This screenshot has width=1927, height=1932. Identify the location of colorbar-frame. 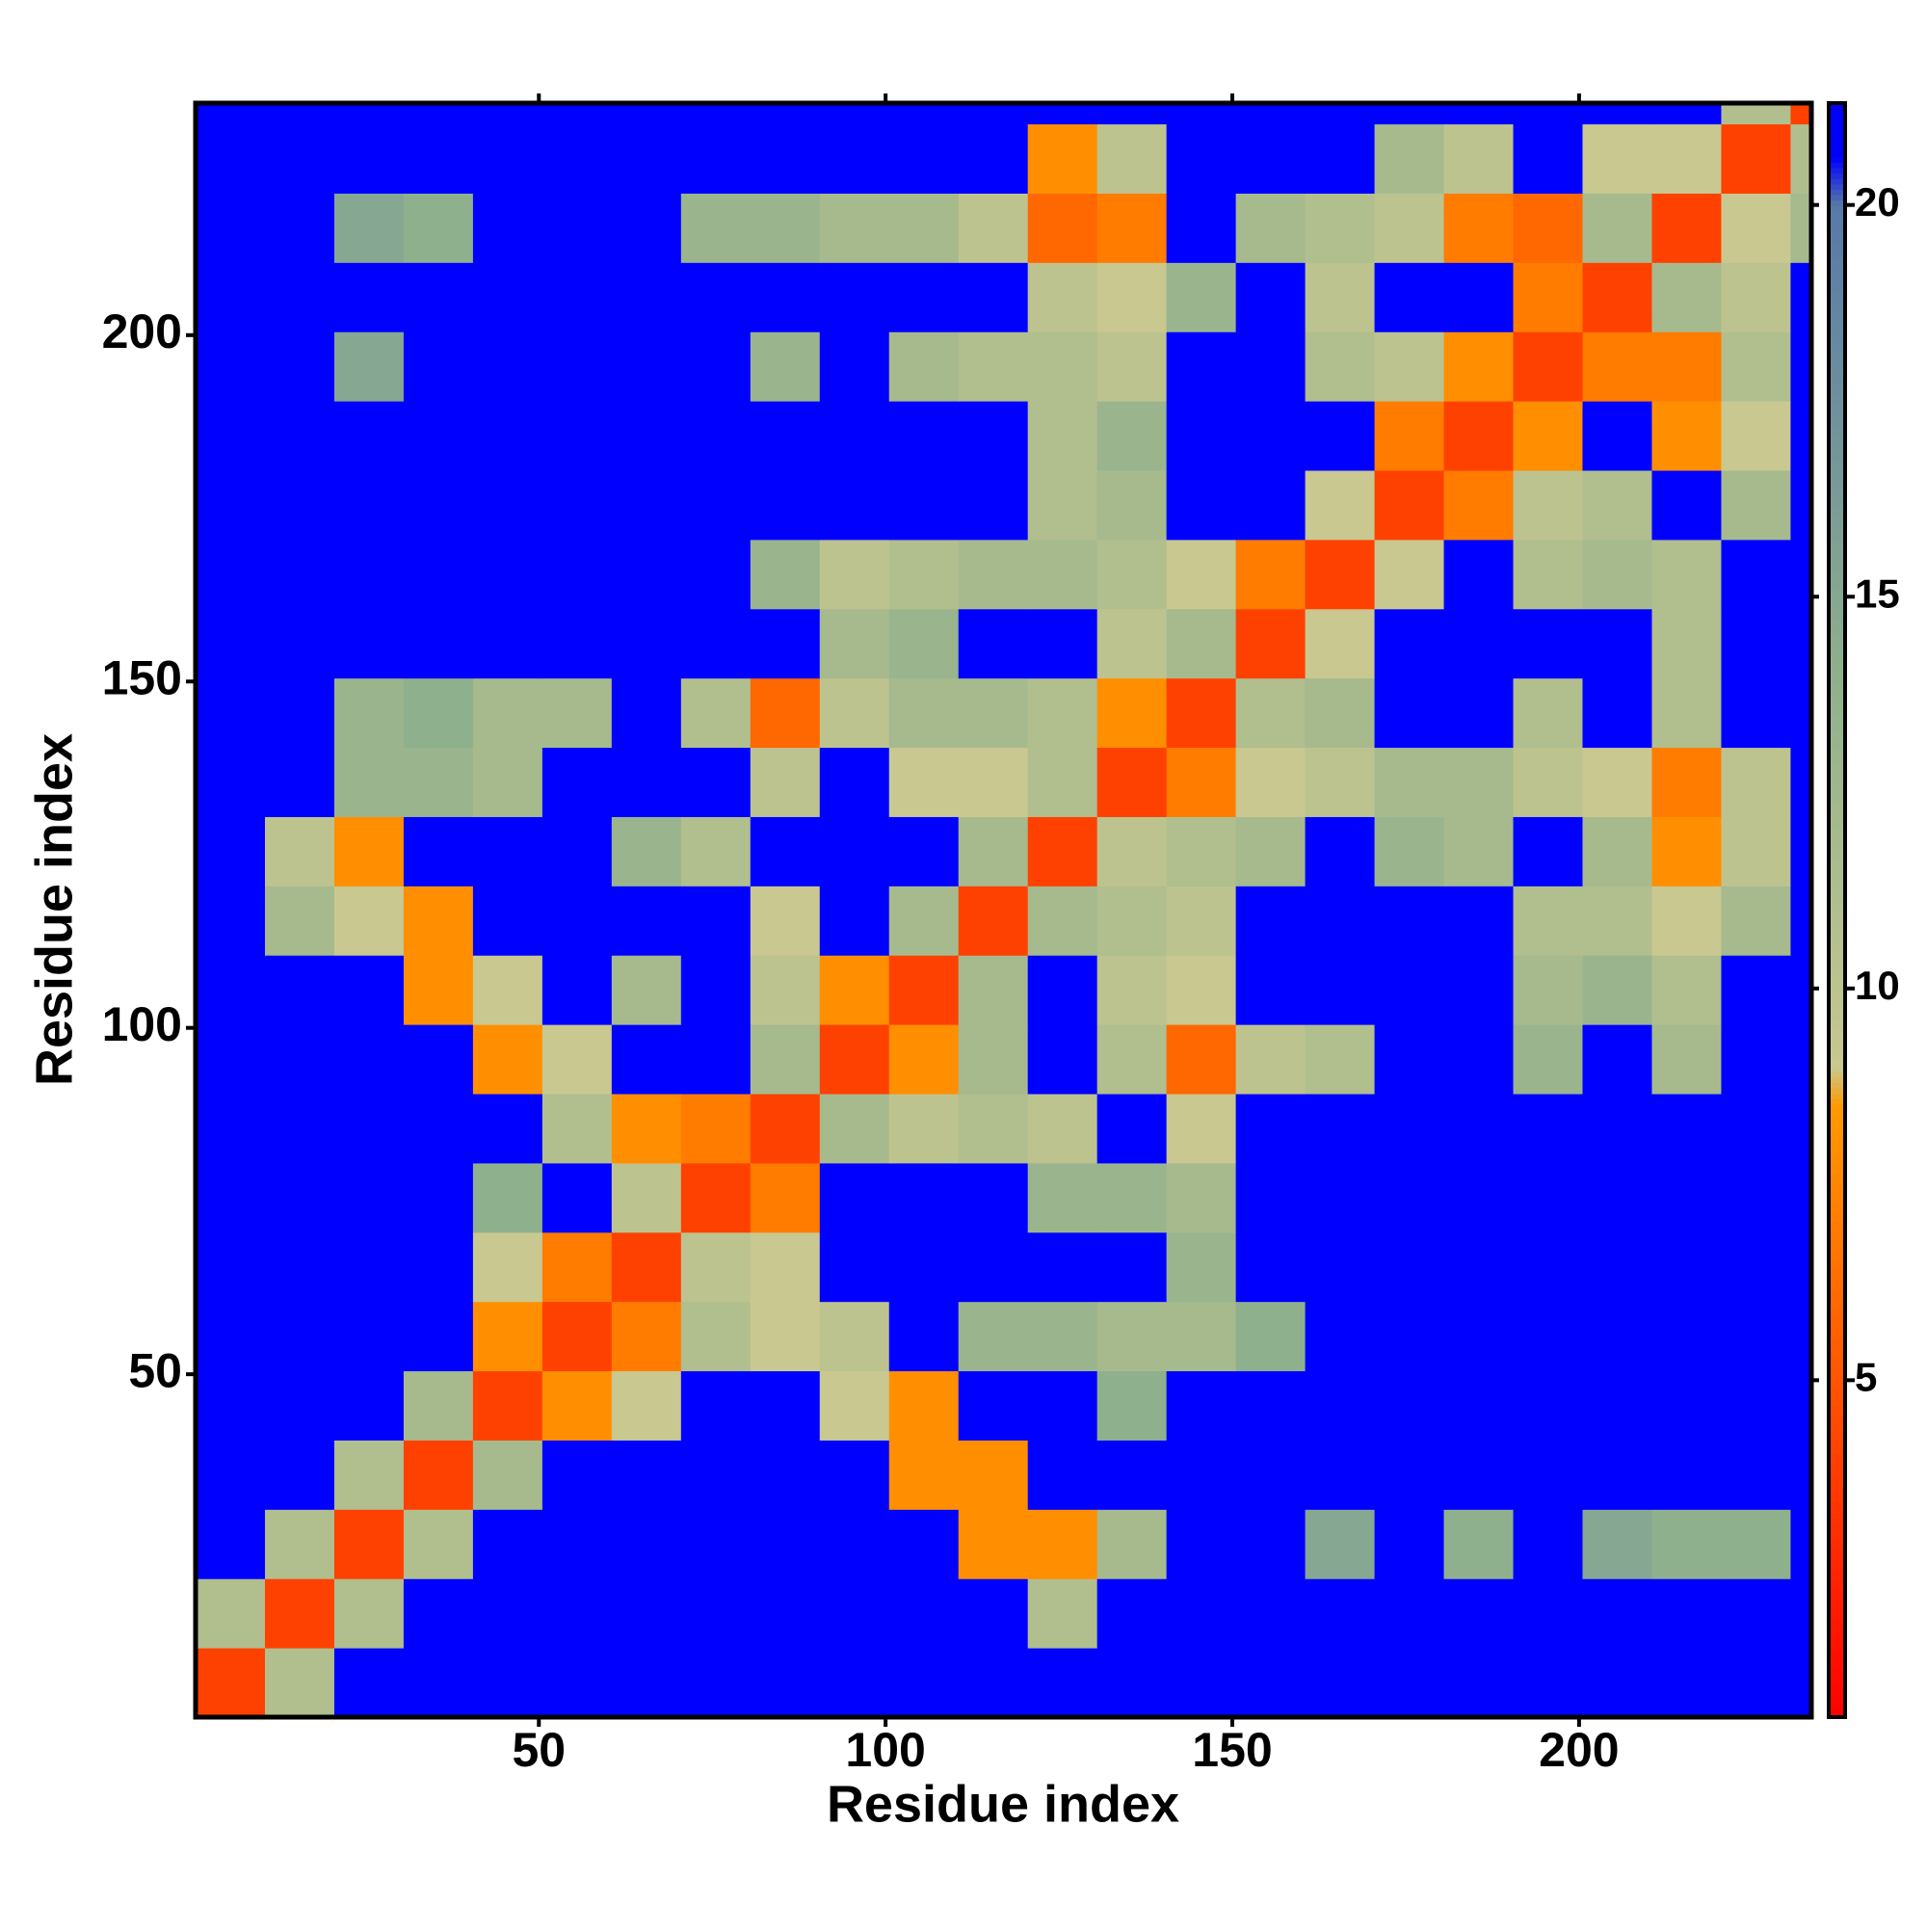
(1837, 910).